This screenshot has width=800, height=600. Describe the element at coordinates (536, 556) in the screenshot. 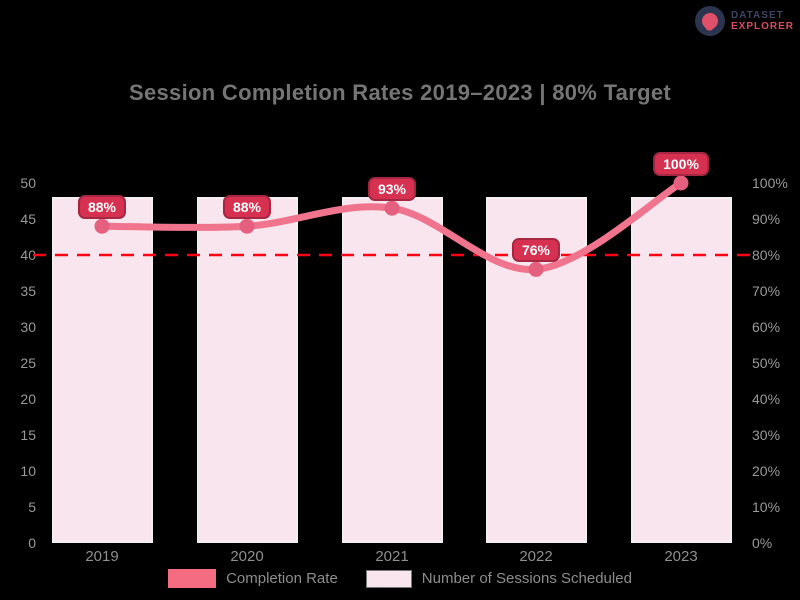

I see `x-axis-label: 2022` at that location.